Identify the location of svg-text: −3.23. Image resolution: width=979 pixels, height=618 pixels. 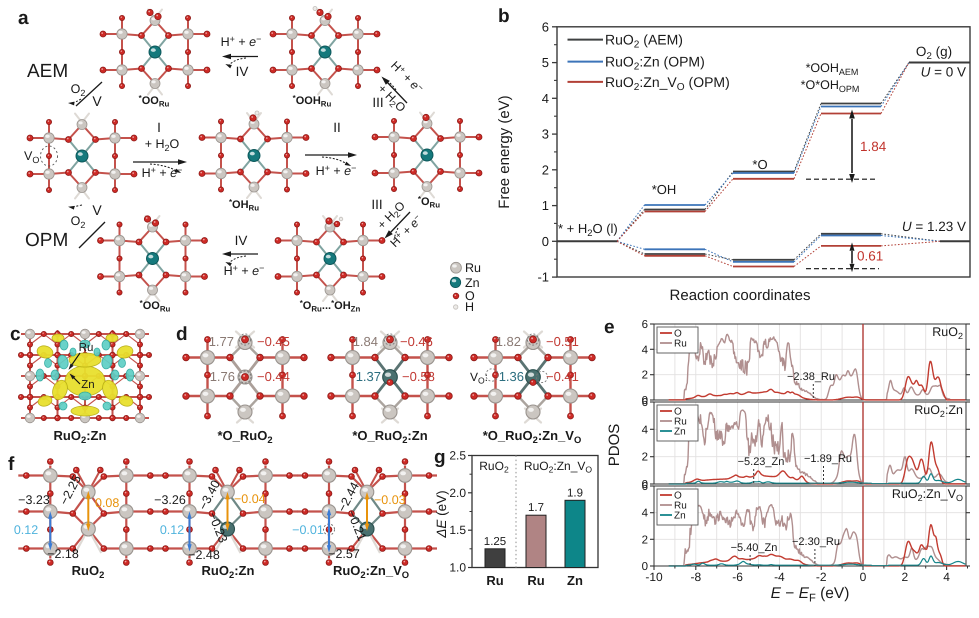
(34, 500).